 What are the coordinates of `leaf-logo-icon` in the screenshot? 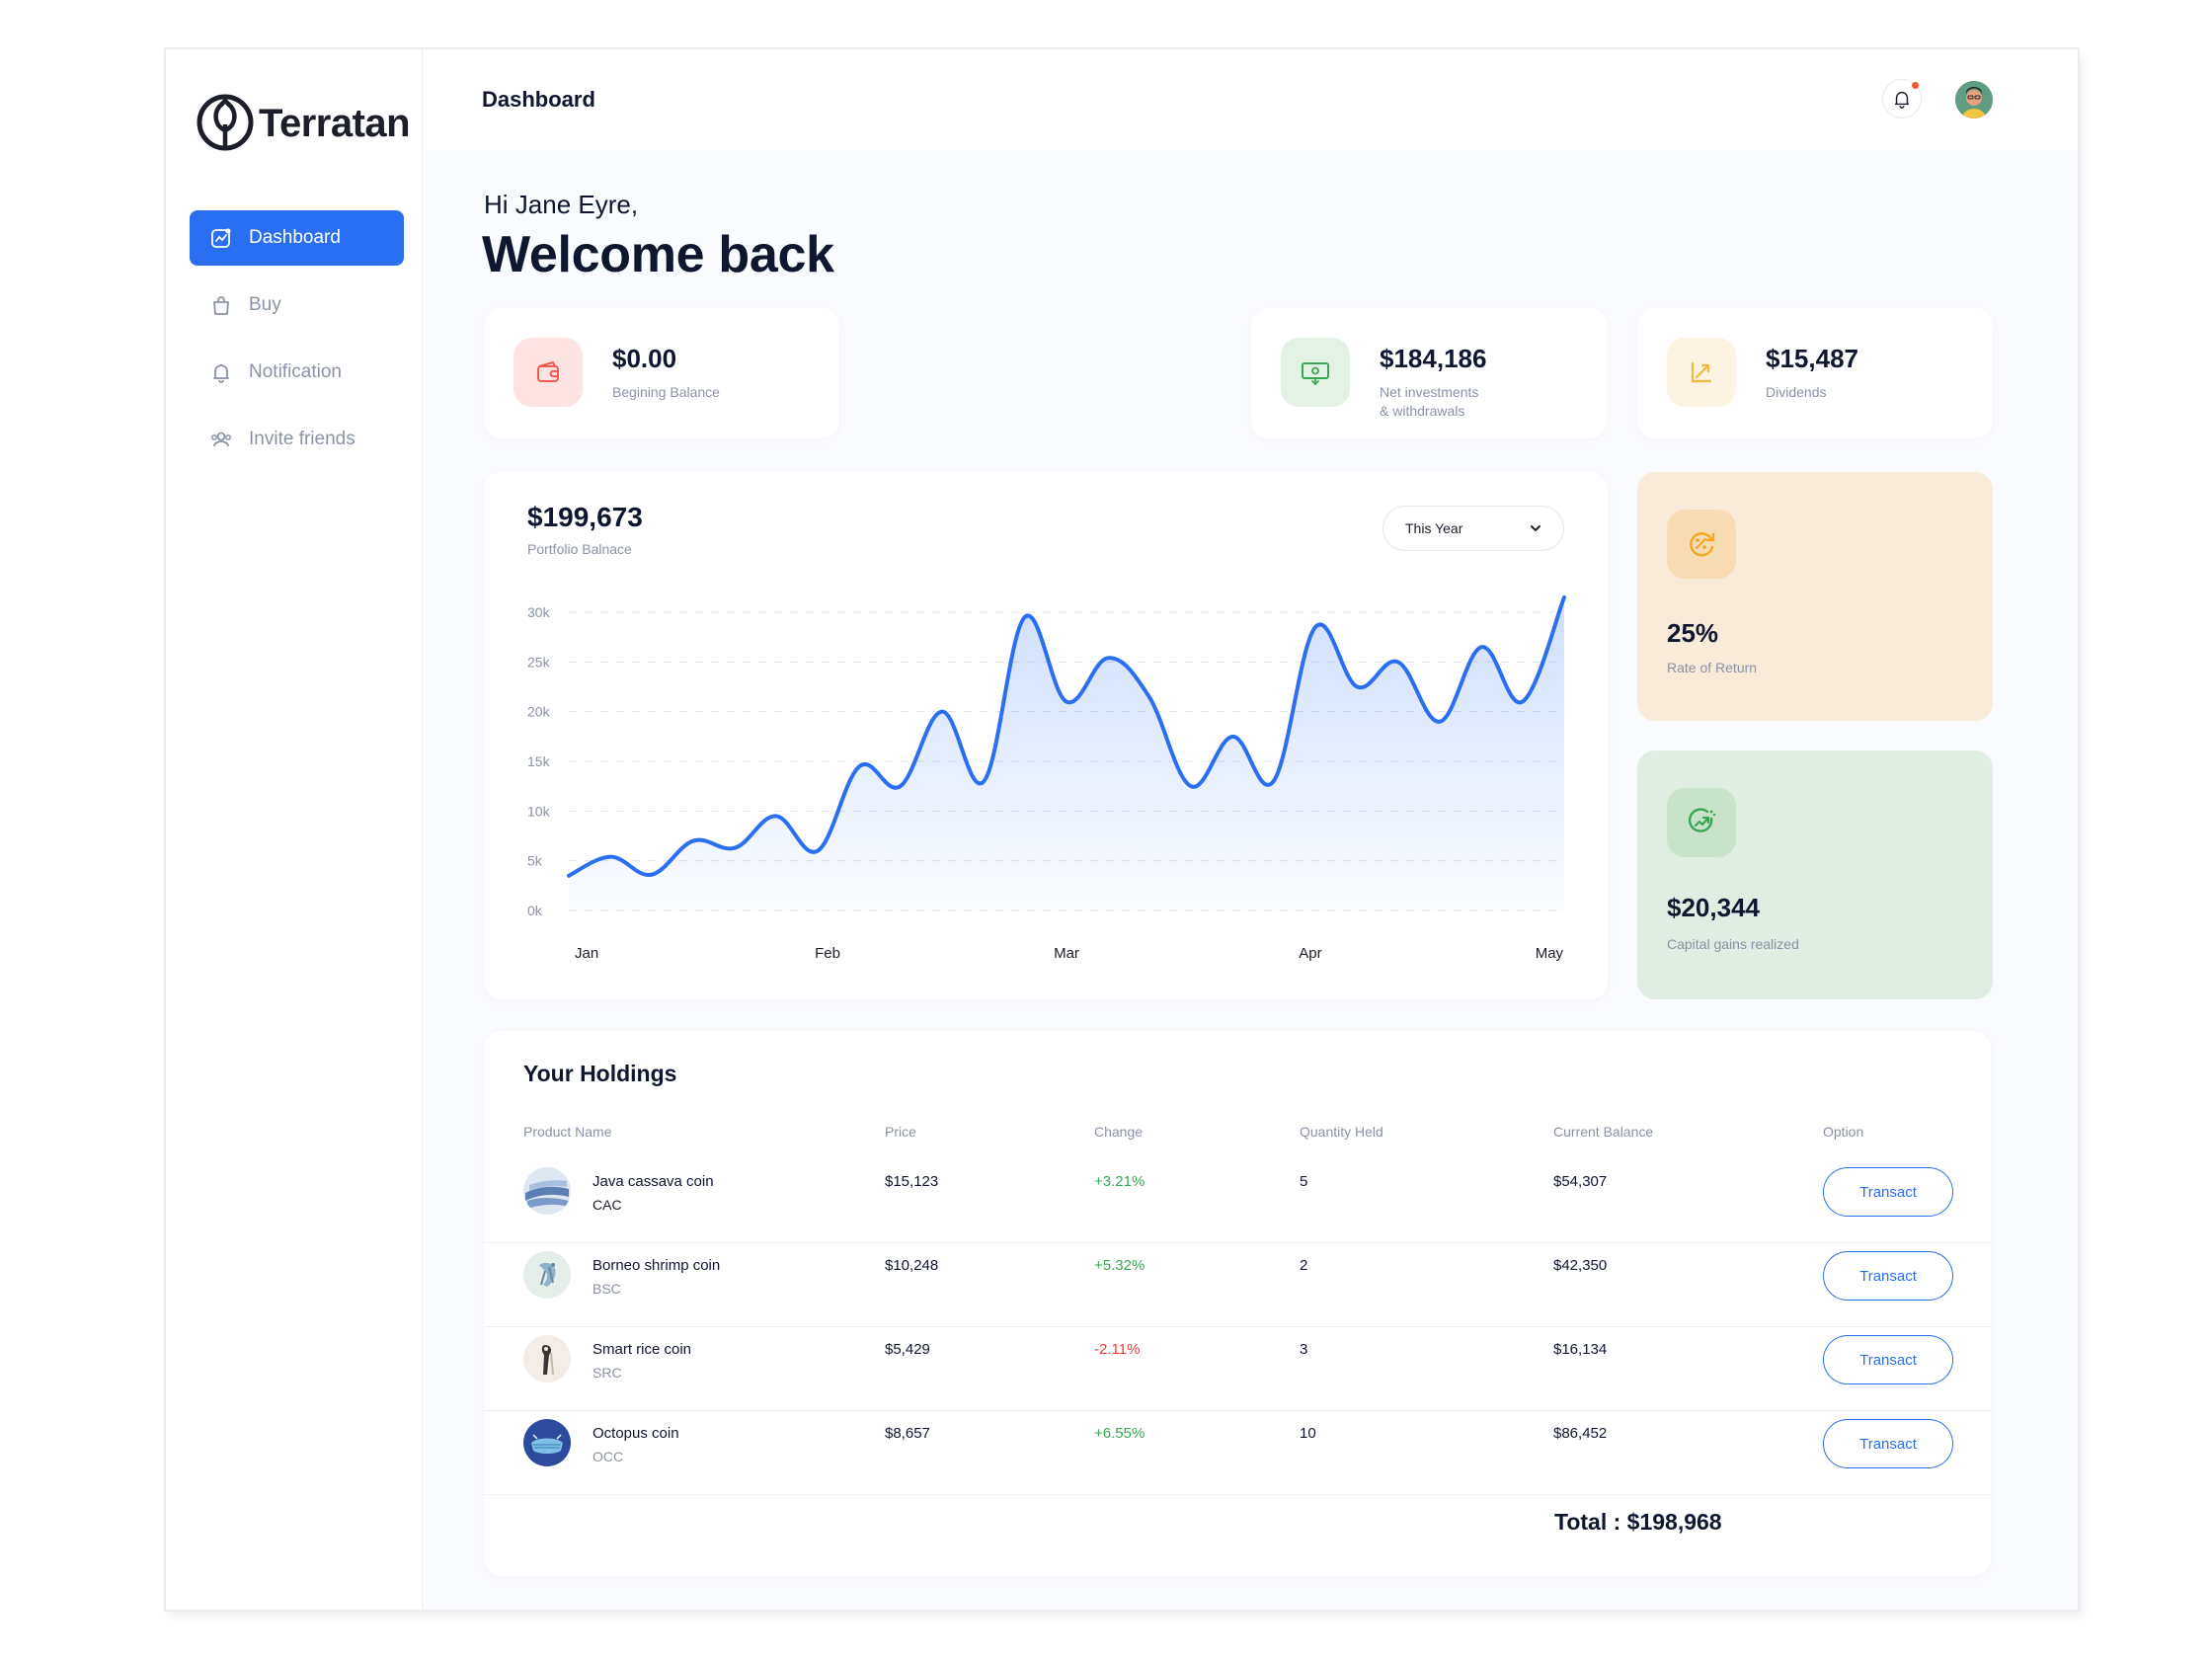 It's located at (226, 123).